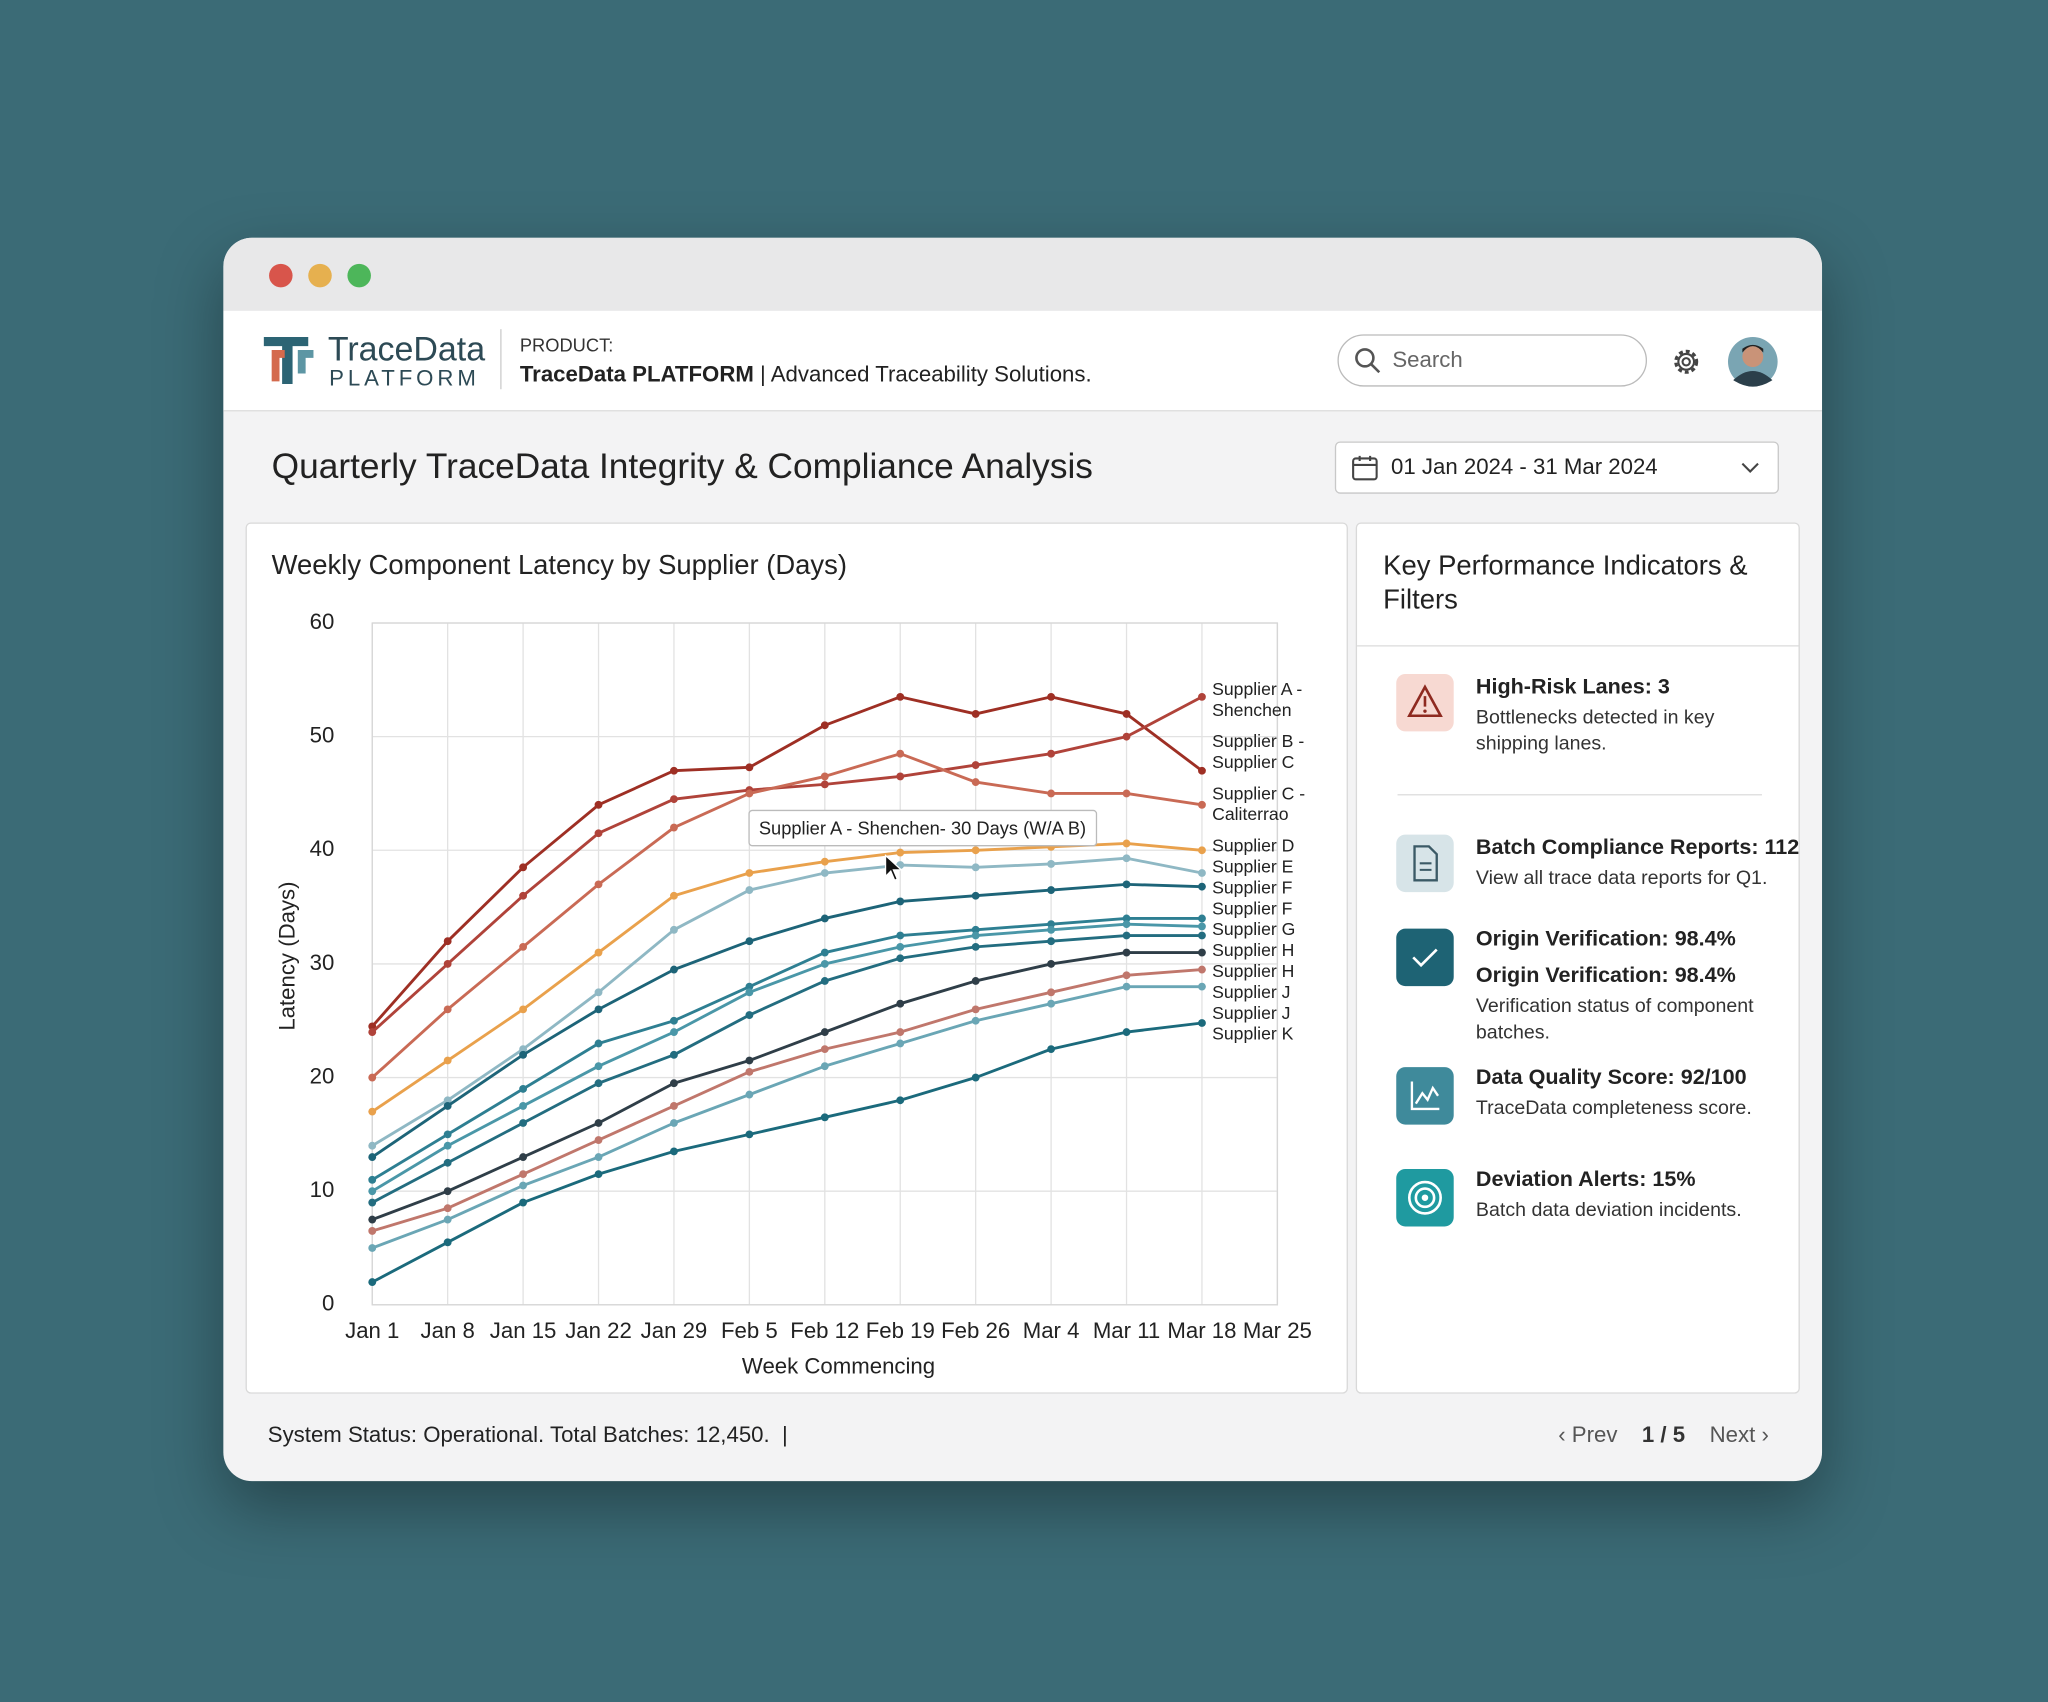 The image size is (2048, 1702). I want to click on report-icon, so click(1425, 863).